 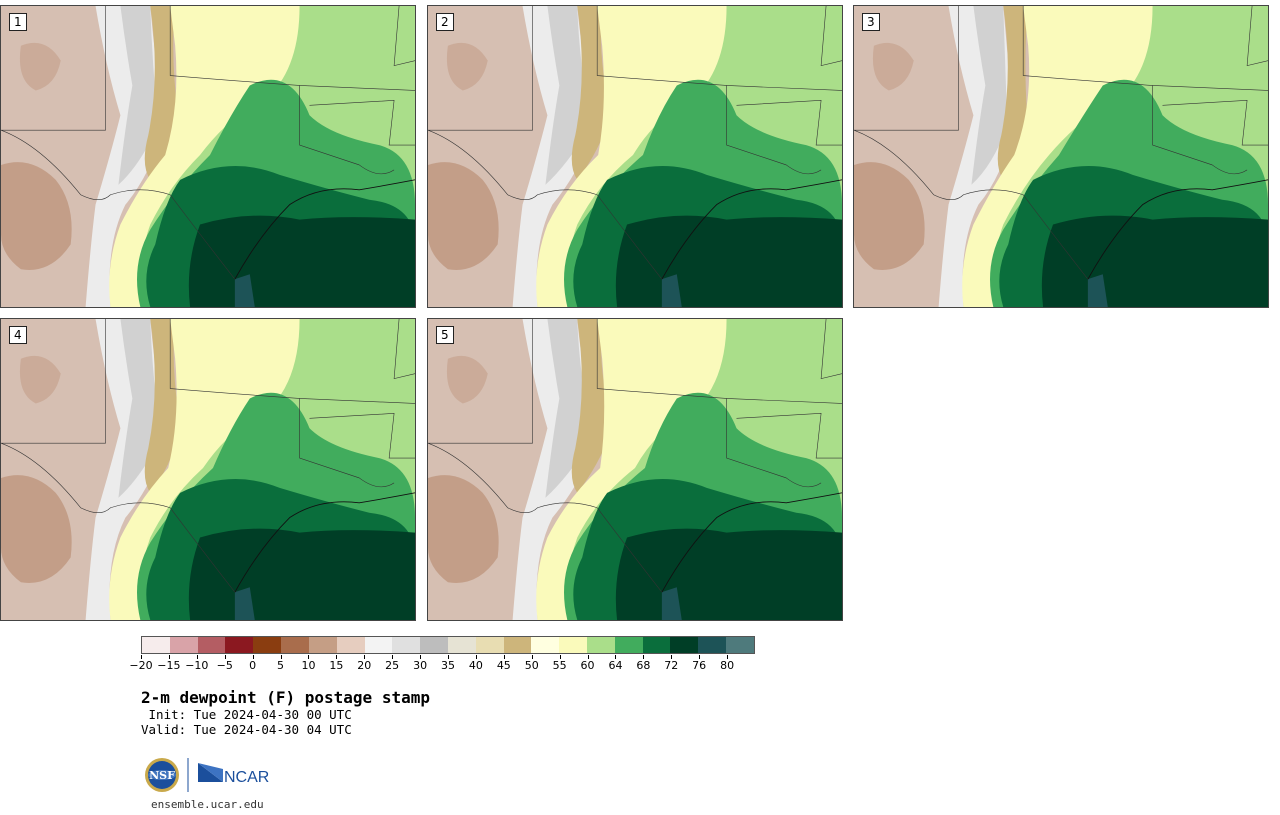 What do you see at coordinates (285, 697) in the screenshot?
I see `plot-title: 2-m dewpoint (F) postage stamp` at bounding box center [285, 697].